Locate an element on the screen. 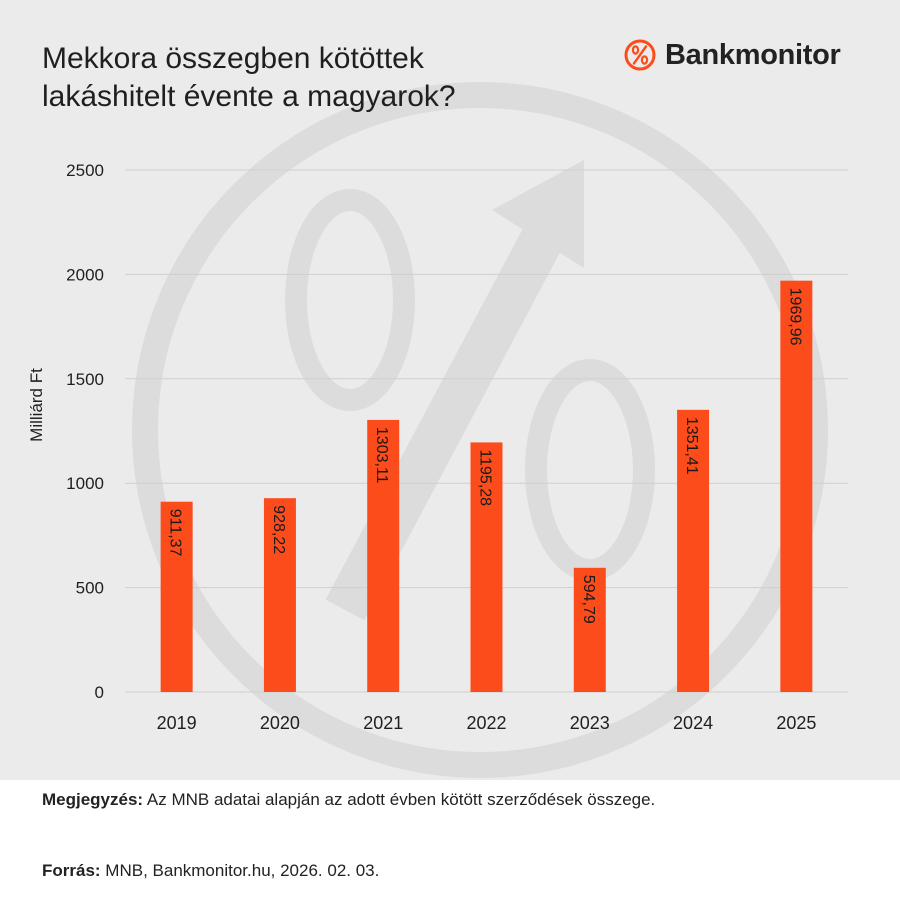 This screenshot has width=900, height=900. brand-name: Bankmonitor is located at coordinates (753, 54).